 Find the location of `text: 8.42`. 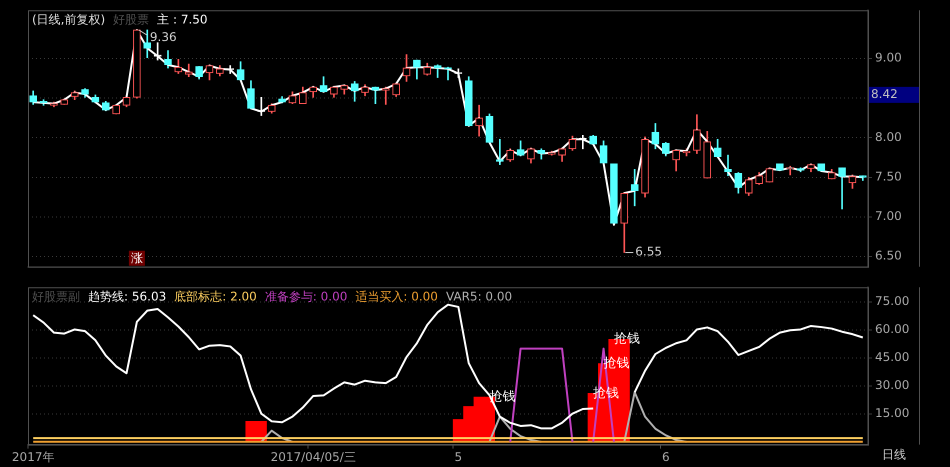

text: 8.42 is located at coordinates (884, 94).